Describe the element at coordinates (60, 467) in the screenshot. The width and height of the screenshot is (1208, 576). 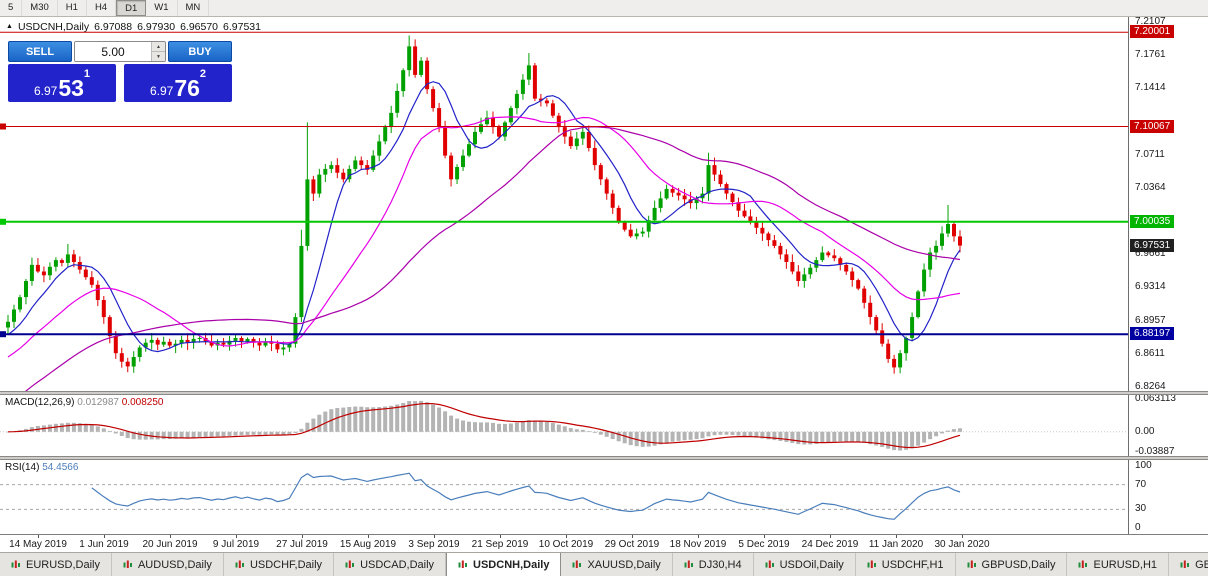
I see `rsi-value: 54.4566` at that location.